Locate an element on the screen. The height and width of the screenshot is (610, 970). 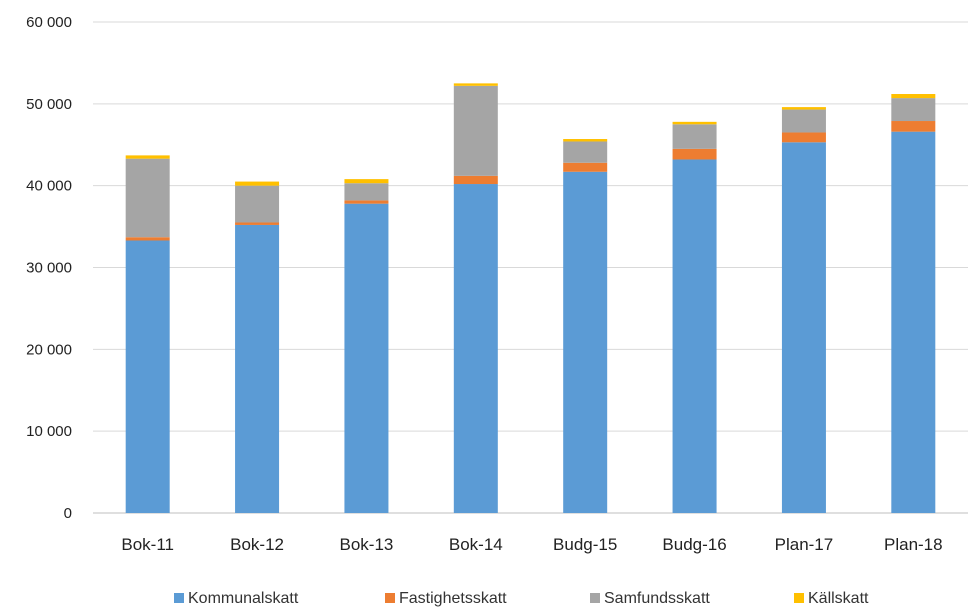
legend-item: Kommunalskatt is located at coordinates (236, 598).